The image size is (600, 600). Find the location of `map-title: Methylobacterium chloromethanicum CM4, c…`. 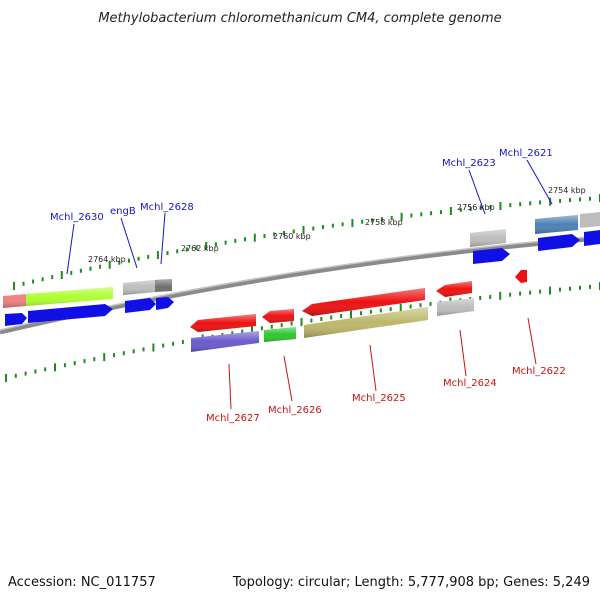

map-title: Methylobacterium chloromethanicum CM4, c… is located at coordinates (299, 18).